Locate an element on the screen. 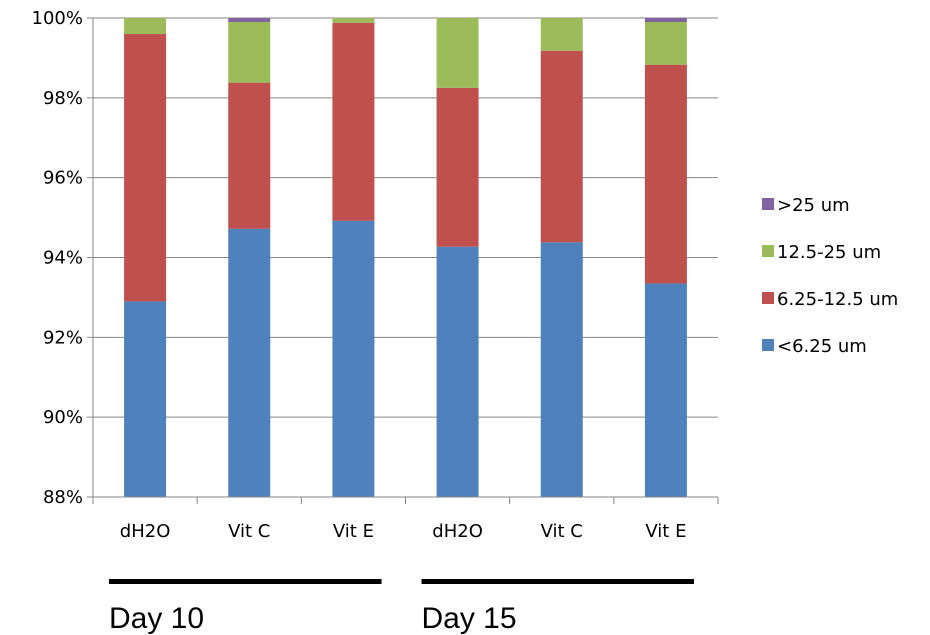 This screenshot has width=930, height=635. legend-label: 12.5-25 um is located at coordinates (829, 252).